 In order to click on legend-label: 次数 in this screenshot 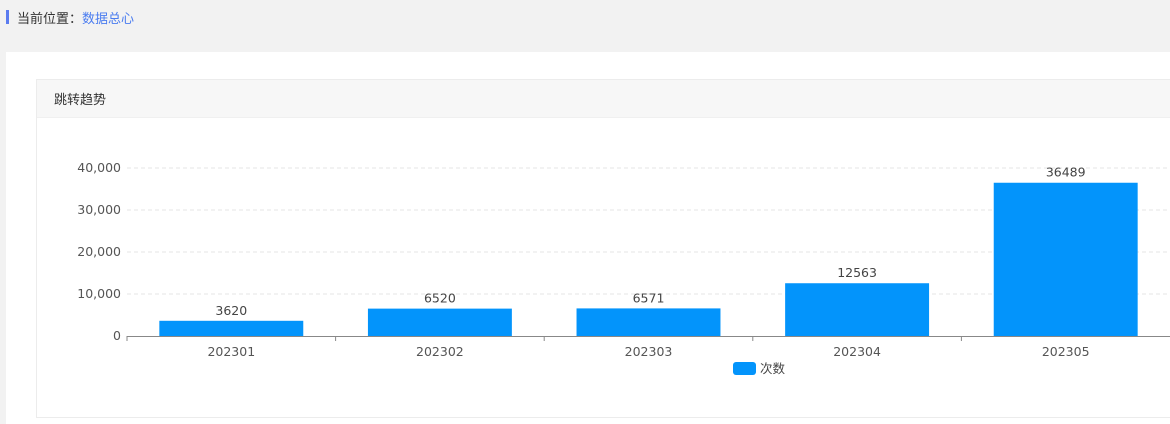, I will do `click(773, 368)`.